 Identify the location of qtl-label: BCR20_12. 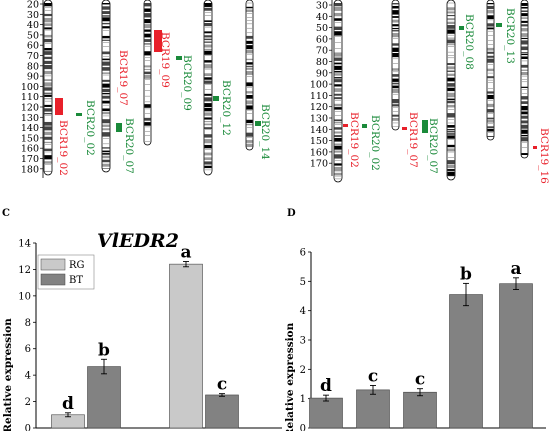
(226, 108).